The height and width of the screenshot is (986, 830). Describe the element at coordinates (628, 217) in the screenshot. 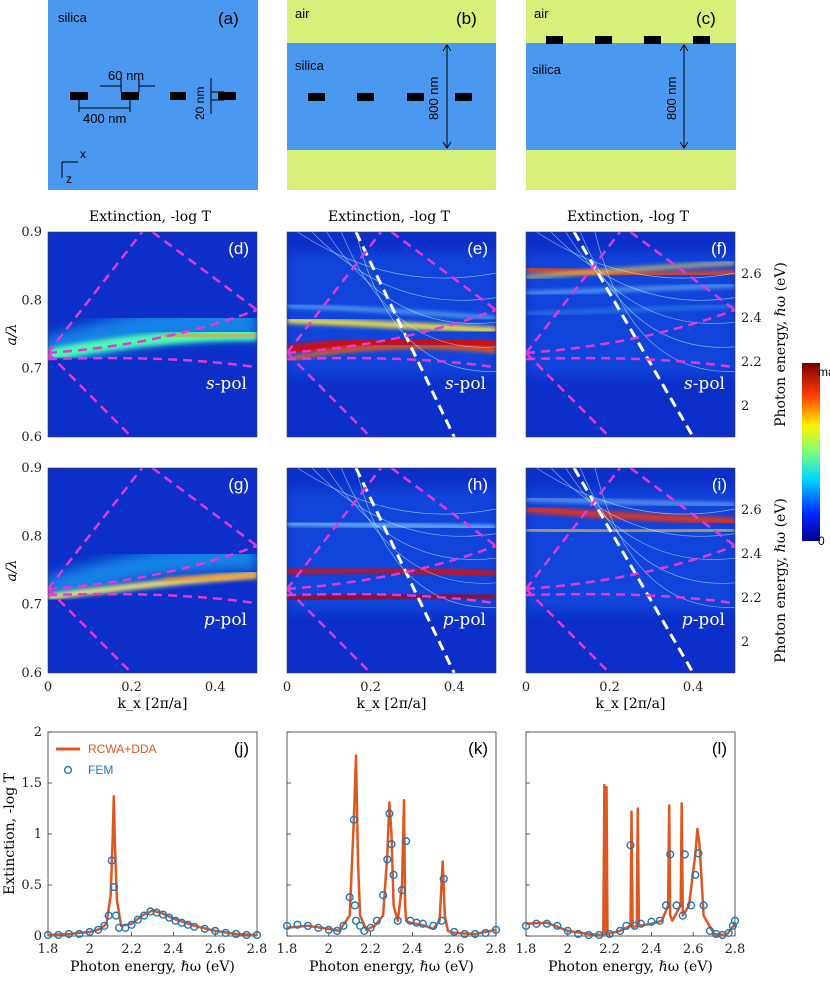

I see `map-title-f: Extinction, -log T` at that location.